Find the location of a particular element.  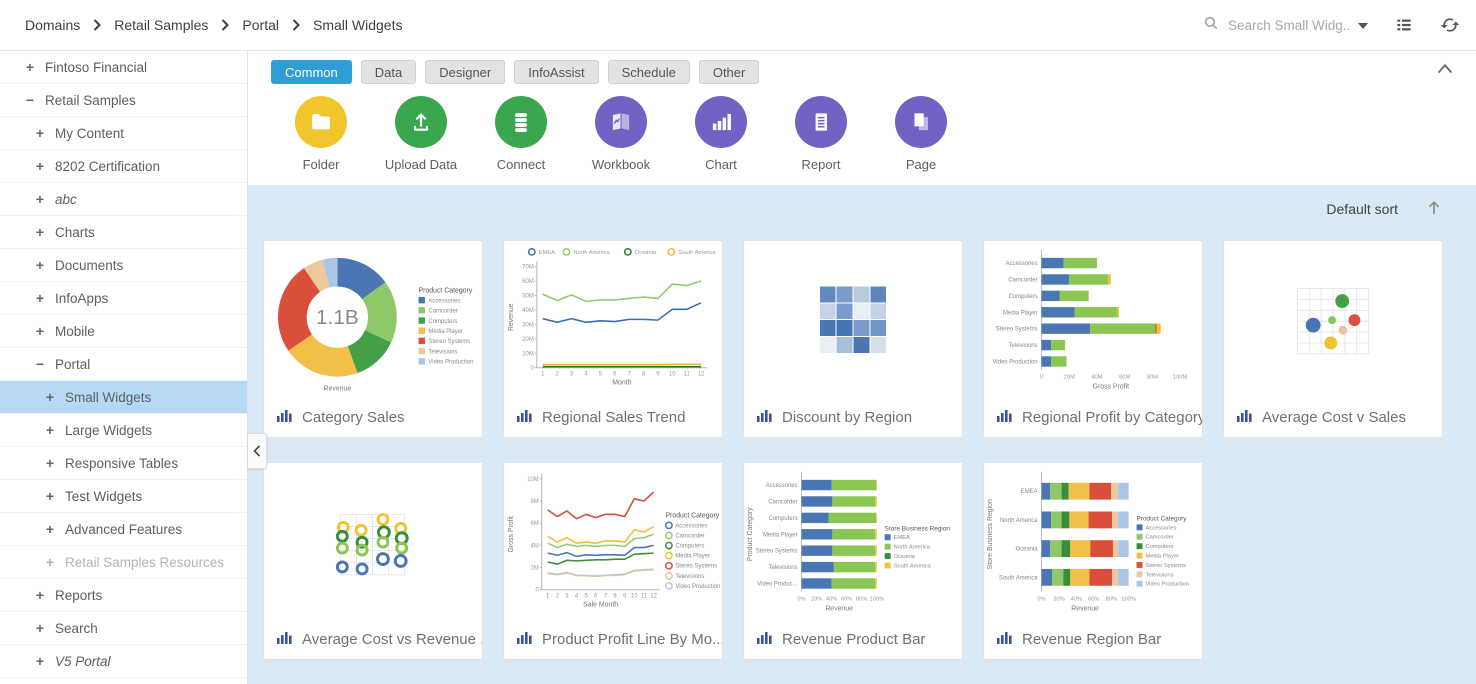

sidebar-item-8202-certification: +8202 Certification is located at coordinates (123, 166).